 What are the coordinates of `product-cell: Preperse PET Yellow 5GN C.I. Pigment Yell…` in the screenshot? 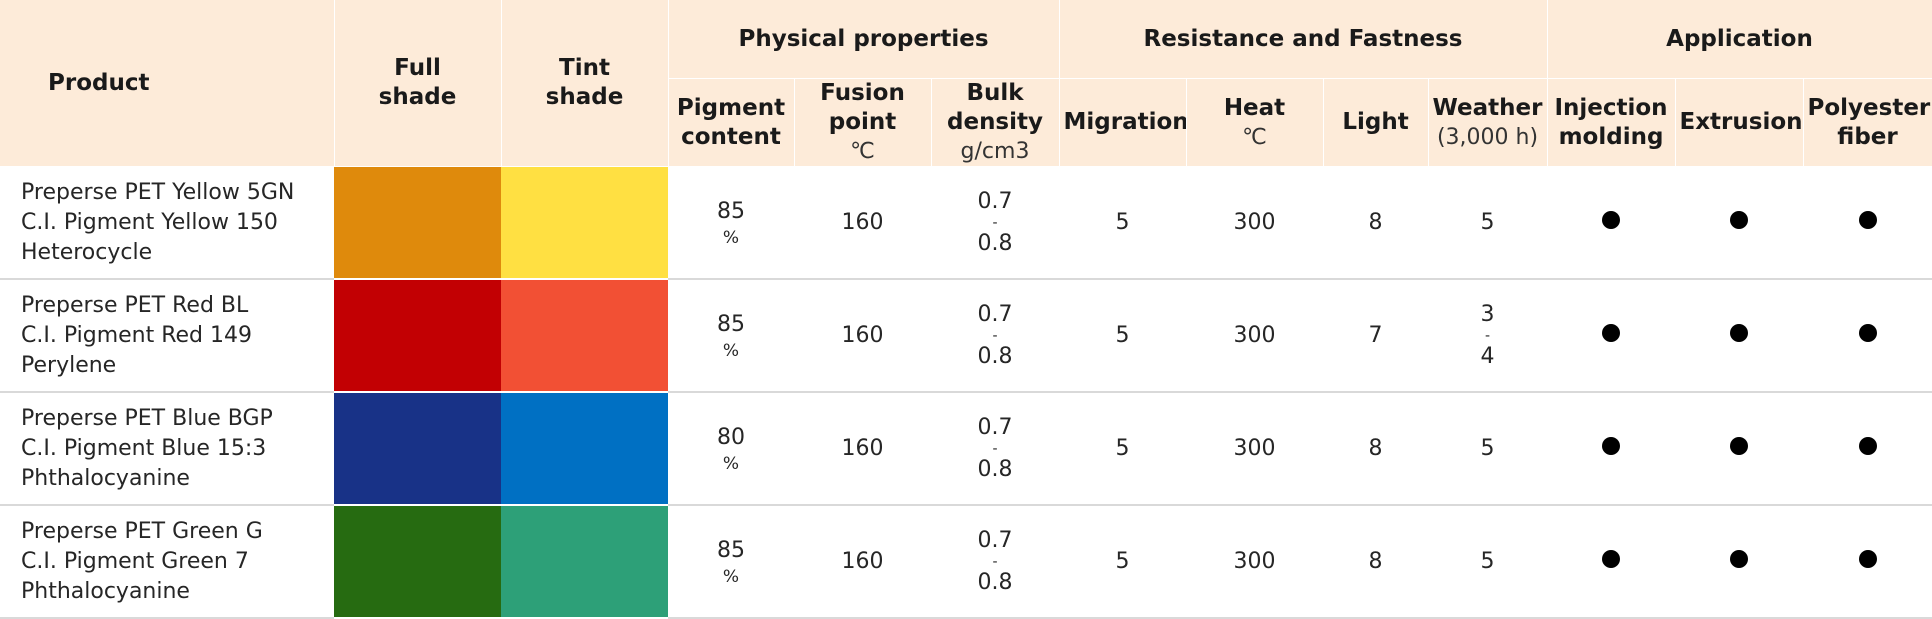 It's located at (167, 223).